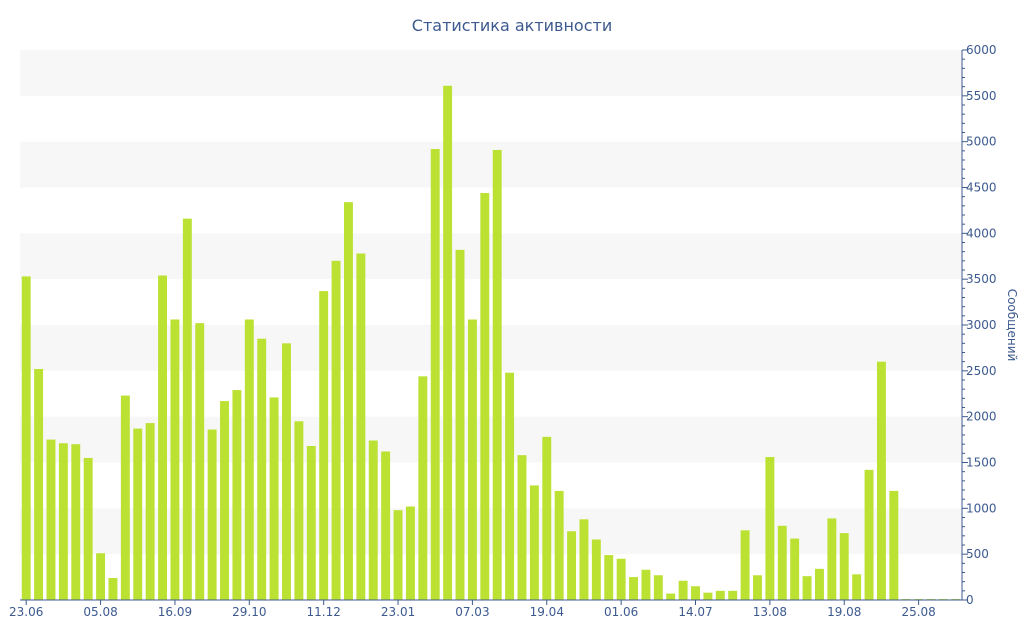 This screenshot has height=640, width=1024. Describe the element at coordinates (981, 463) in the screenshot. I see `y-tick-label: 1500` at that location.